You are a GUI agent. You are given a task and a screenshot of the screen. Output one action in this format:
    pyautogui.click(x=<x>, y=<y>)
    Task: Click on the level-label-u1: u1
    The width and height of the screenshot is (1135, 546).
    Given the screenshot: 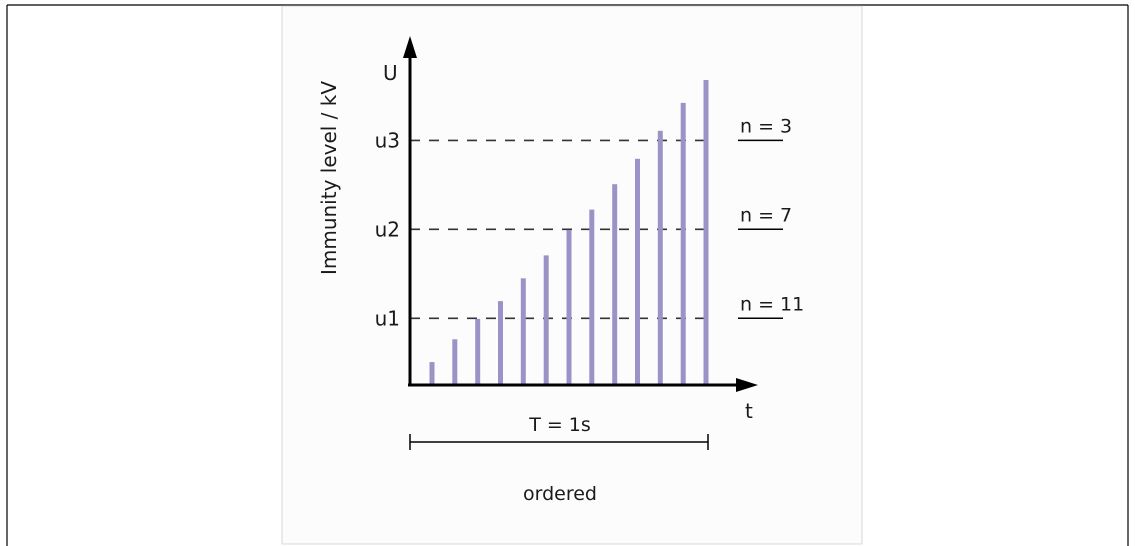 What is the action you would take?
    pyautogui.click(x=387, y=318)
    